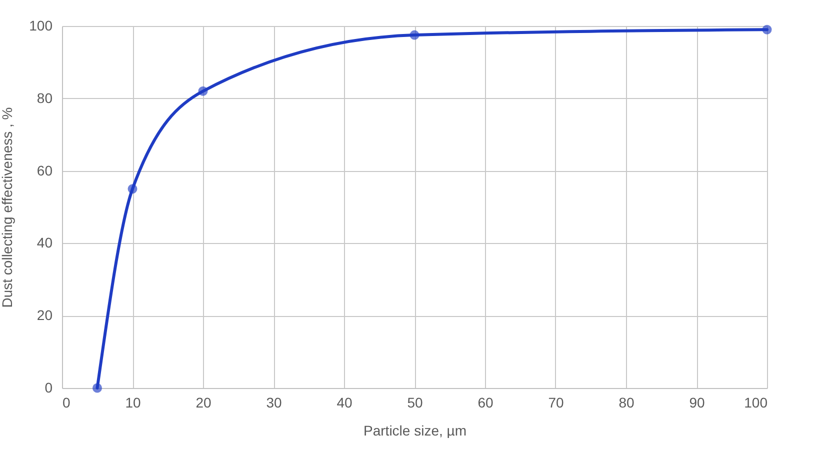 The height and width of the screenshot is (457, 819). What do you see at coordinates (8, 207) in the screenshot?
I see `y-axis-title: Dust collecting effectiveness , %` at bounding box center [8, 207].